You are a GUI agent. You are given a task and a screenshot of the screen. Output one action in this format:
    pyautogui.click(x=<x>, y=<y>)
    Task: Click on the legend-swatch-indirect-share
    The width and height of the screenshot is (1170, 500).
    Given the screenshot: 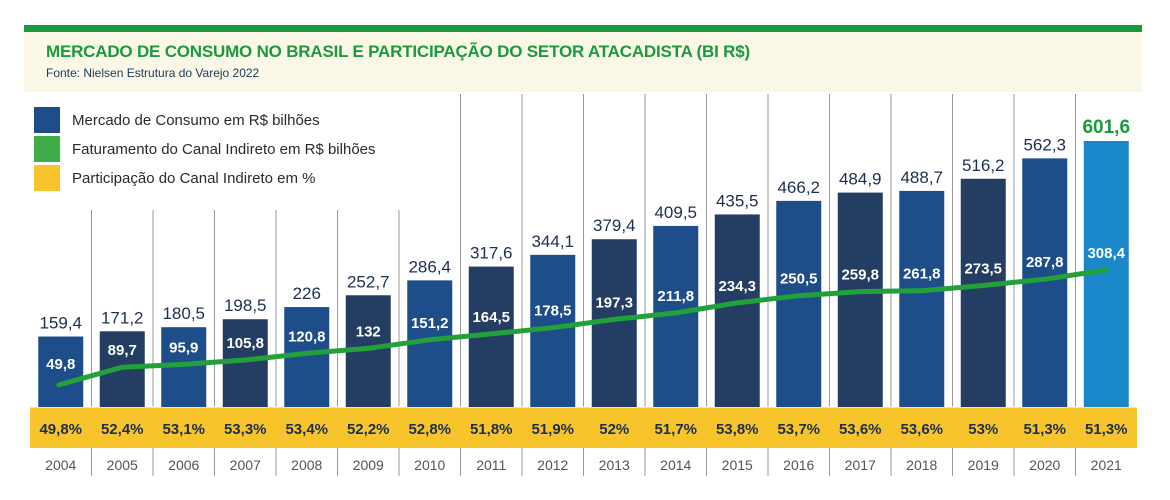 What is the action you would take?
    pyautogui.click(x=47, y=178)
    